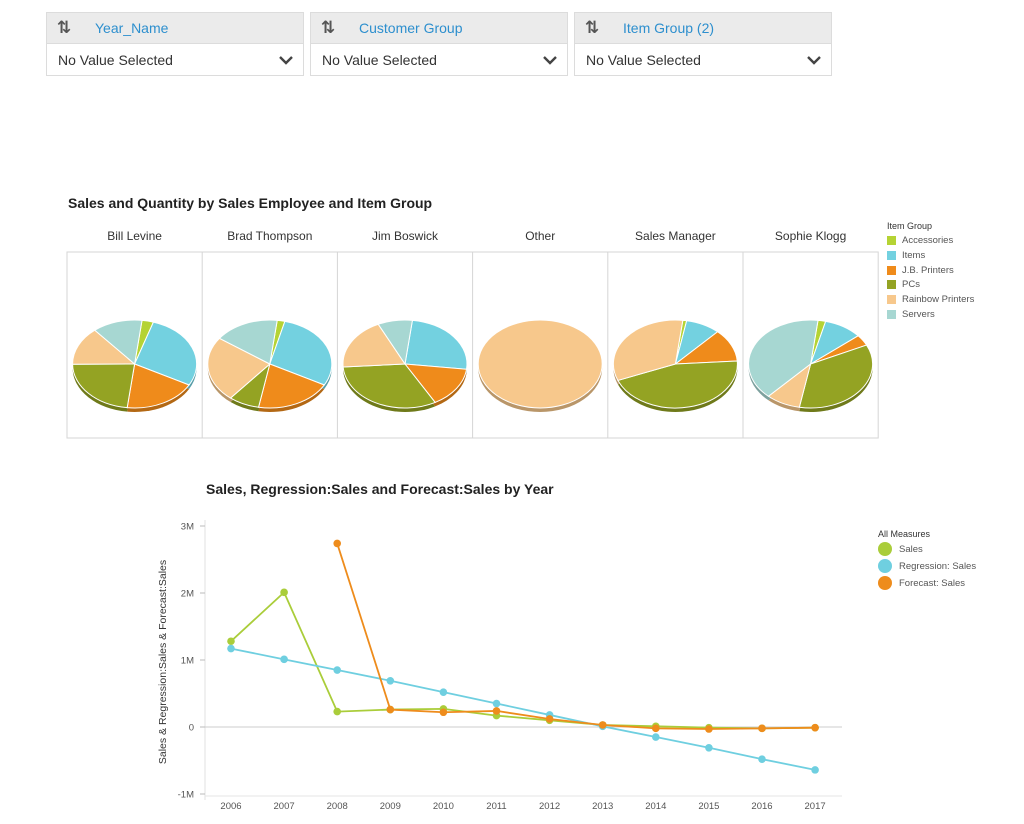 Image resolution: width=1024 pixels, height=824 pixels. What do you see at coordinates (911, 285) in the screenshot?
I see `legend-label: PCs` at bounding box center [911, 285].